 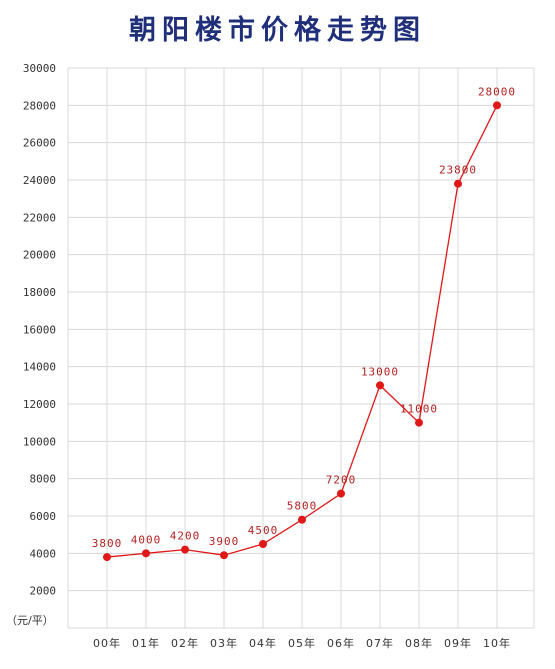 I want to click on x-tick-label: 07年, so click(x=380, y=643).